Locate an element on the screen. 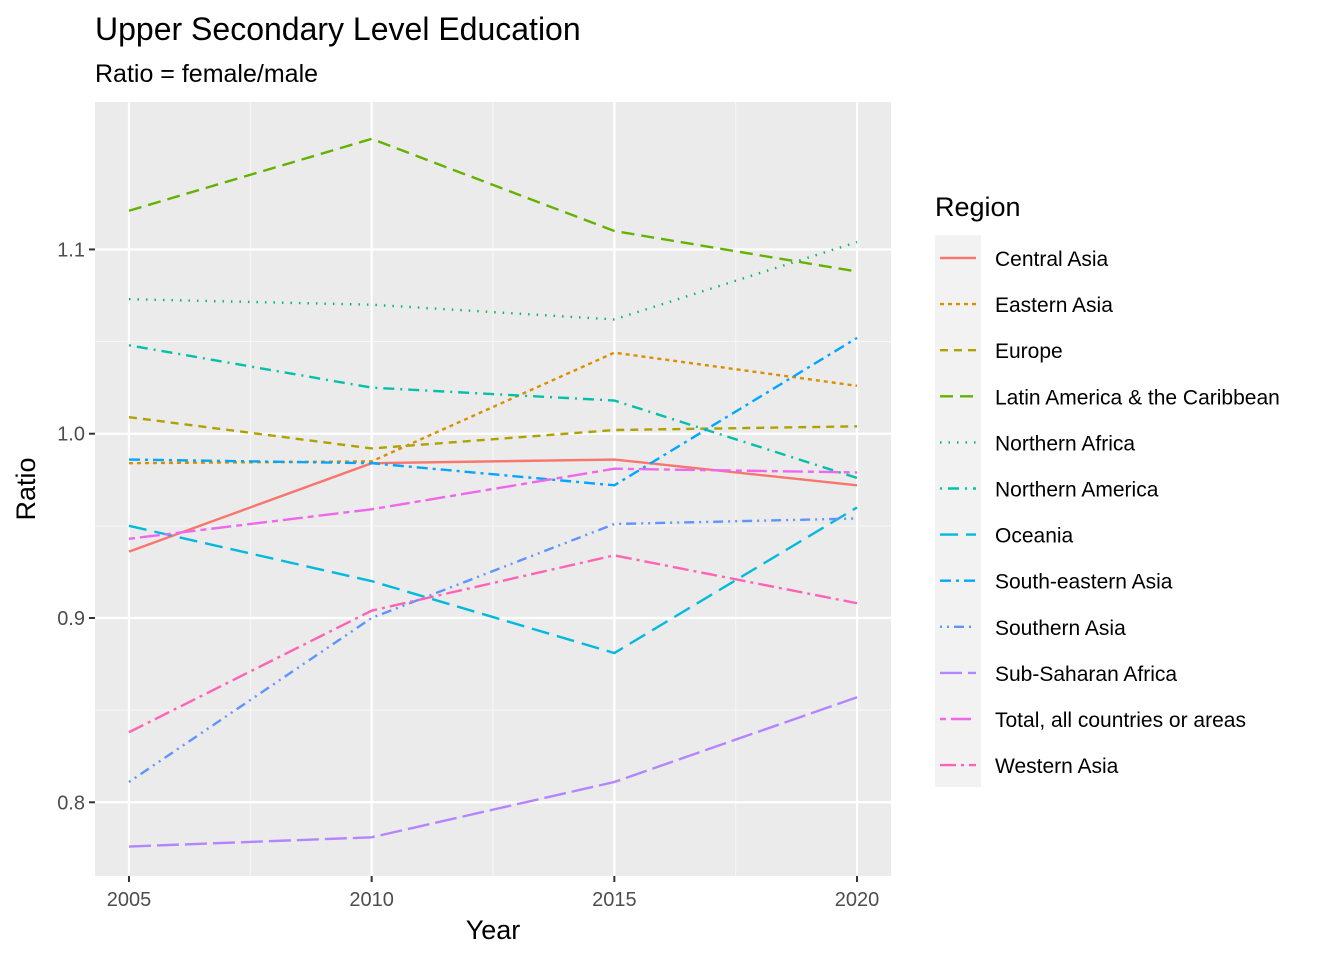 The width and height of the screenshot is (1344, 960). y-tick-label: 1.0 is located at coordinates (71, 435).